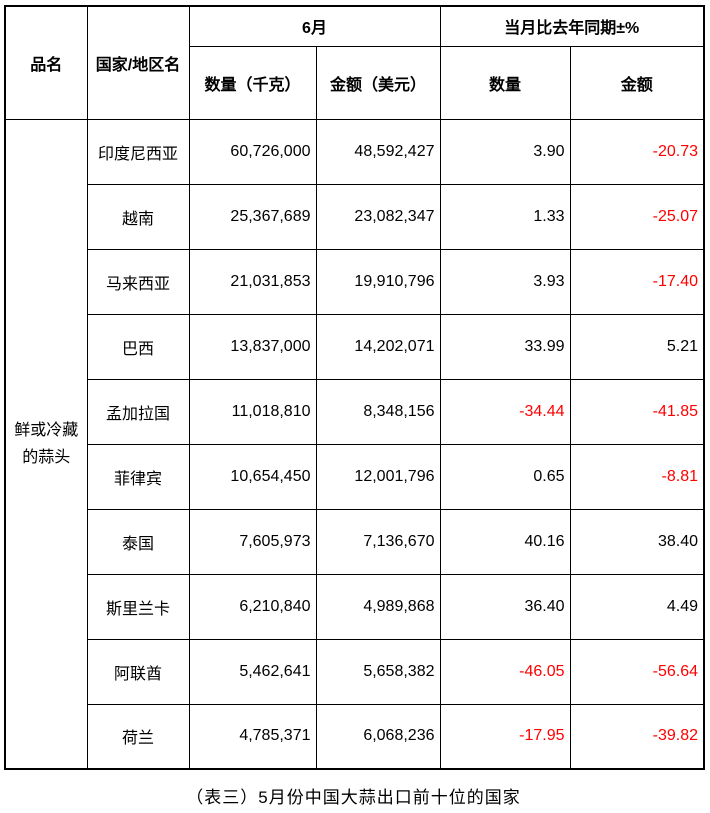 Image resolution: width=710 pixels, height=813 pixels. I want to click on table-row: 马来西亚 21,031,853 19,910,796 3.93 -17.40, so click(355, 281).